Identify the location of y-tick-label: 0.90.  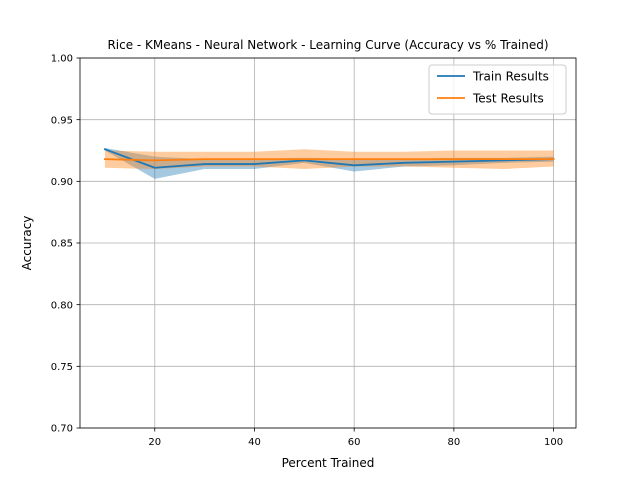
(62, 182).